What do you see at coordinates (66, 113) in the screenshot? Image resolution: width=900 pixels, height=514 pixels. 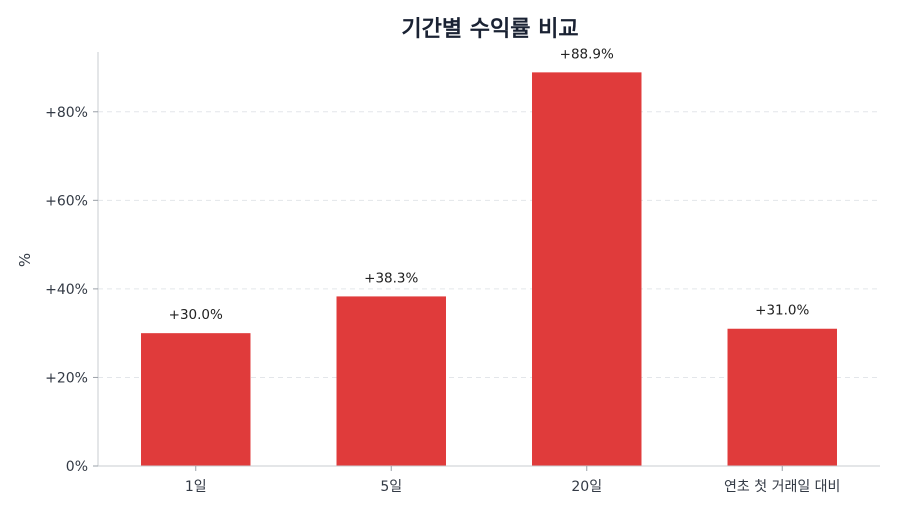 I see `y-tick-label: +80%` at bounding box center [66, 113].